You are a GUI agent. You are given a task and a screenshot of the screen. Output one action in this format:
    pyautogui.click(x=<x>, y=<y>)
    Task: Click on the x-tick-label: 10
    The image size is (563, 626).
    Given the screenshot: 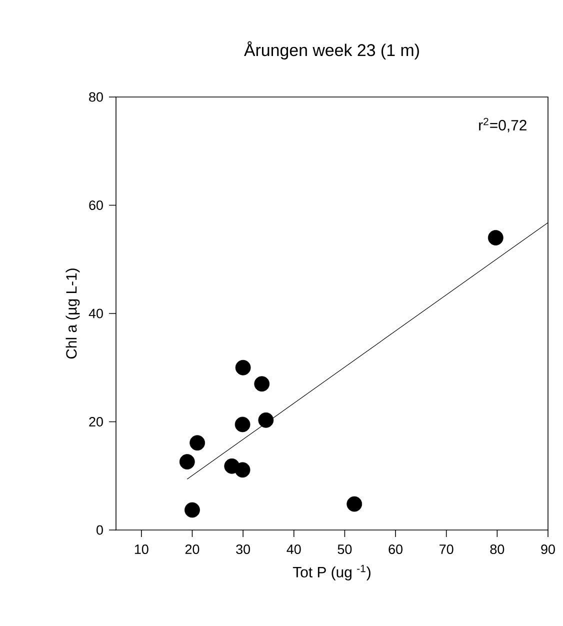 What is the action you would take?
    pyautogui.click(x=141, y=549)
    